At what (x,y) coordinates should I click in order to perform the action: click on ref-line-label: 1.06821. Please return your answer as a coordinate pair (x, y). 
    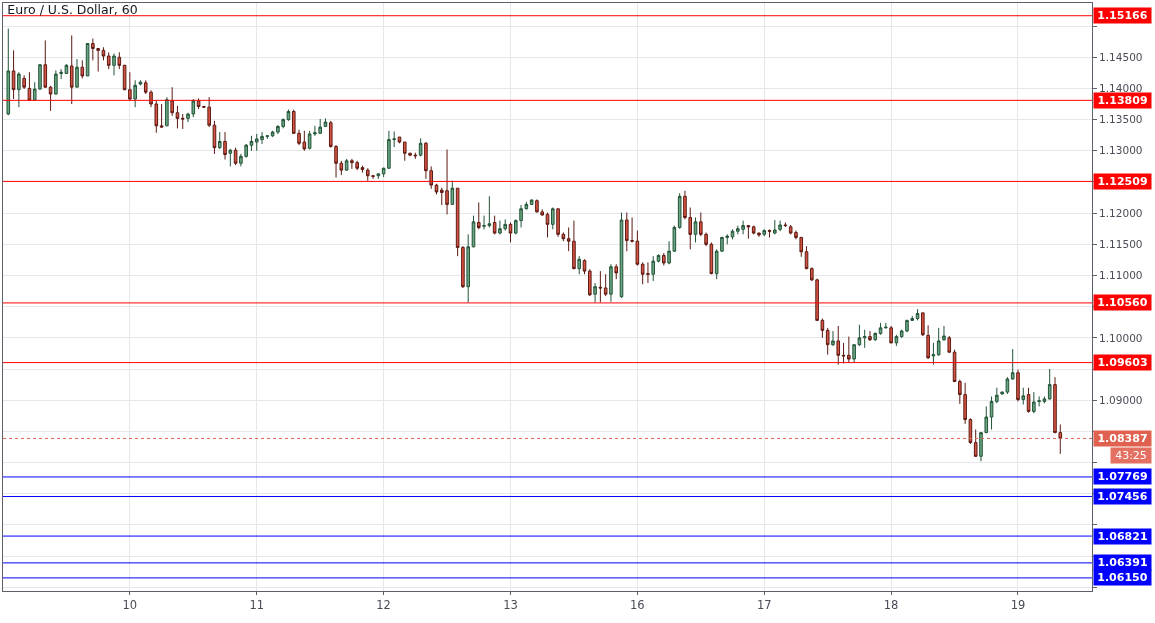
    Looking at the image, I should click on (1122, 536).